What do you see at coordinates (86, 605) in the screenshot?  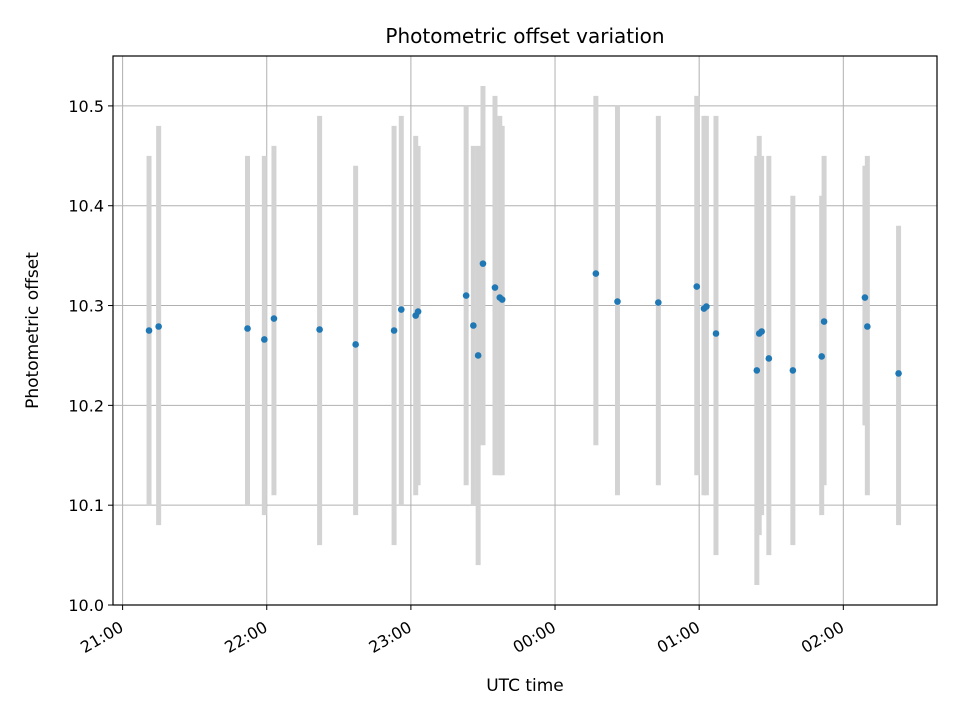 I see `y-tick-label: 10.0` at bounding box center [86, 605].